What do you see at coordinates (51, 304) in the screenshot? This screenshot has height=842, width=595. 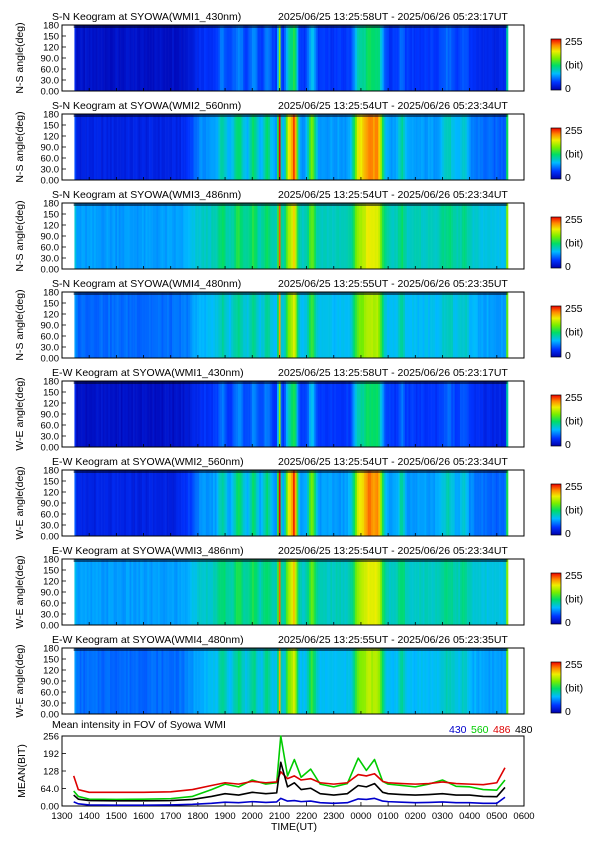 I see `keogram-ytick-label: 150` at bounding box center [51, 304].